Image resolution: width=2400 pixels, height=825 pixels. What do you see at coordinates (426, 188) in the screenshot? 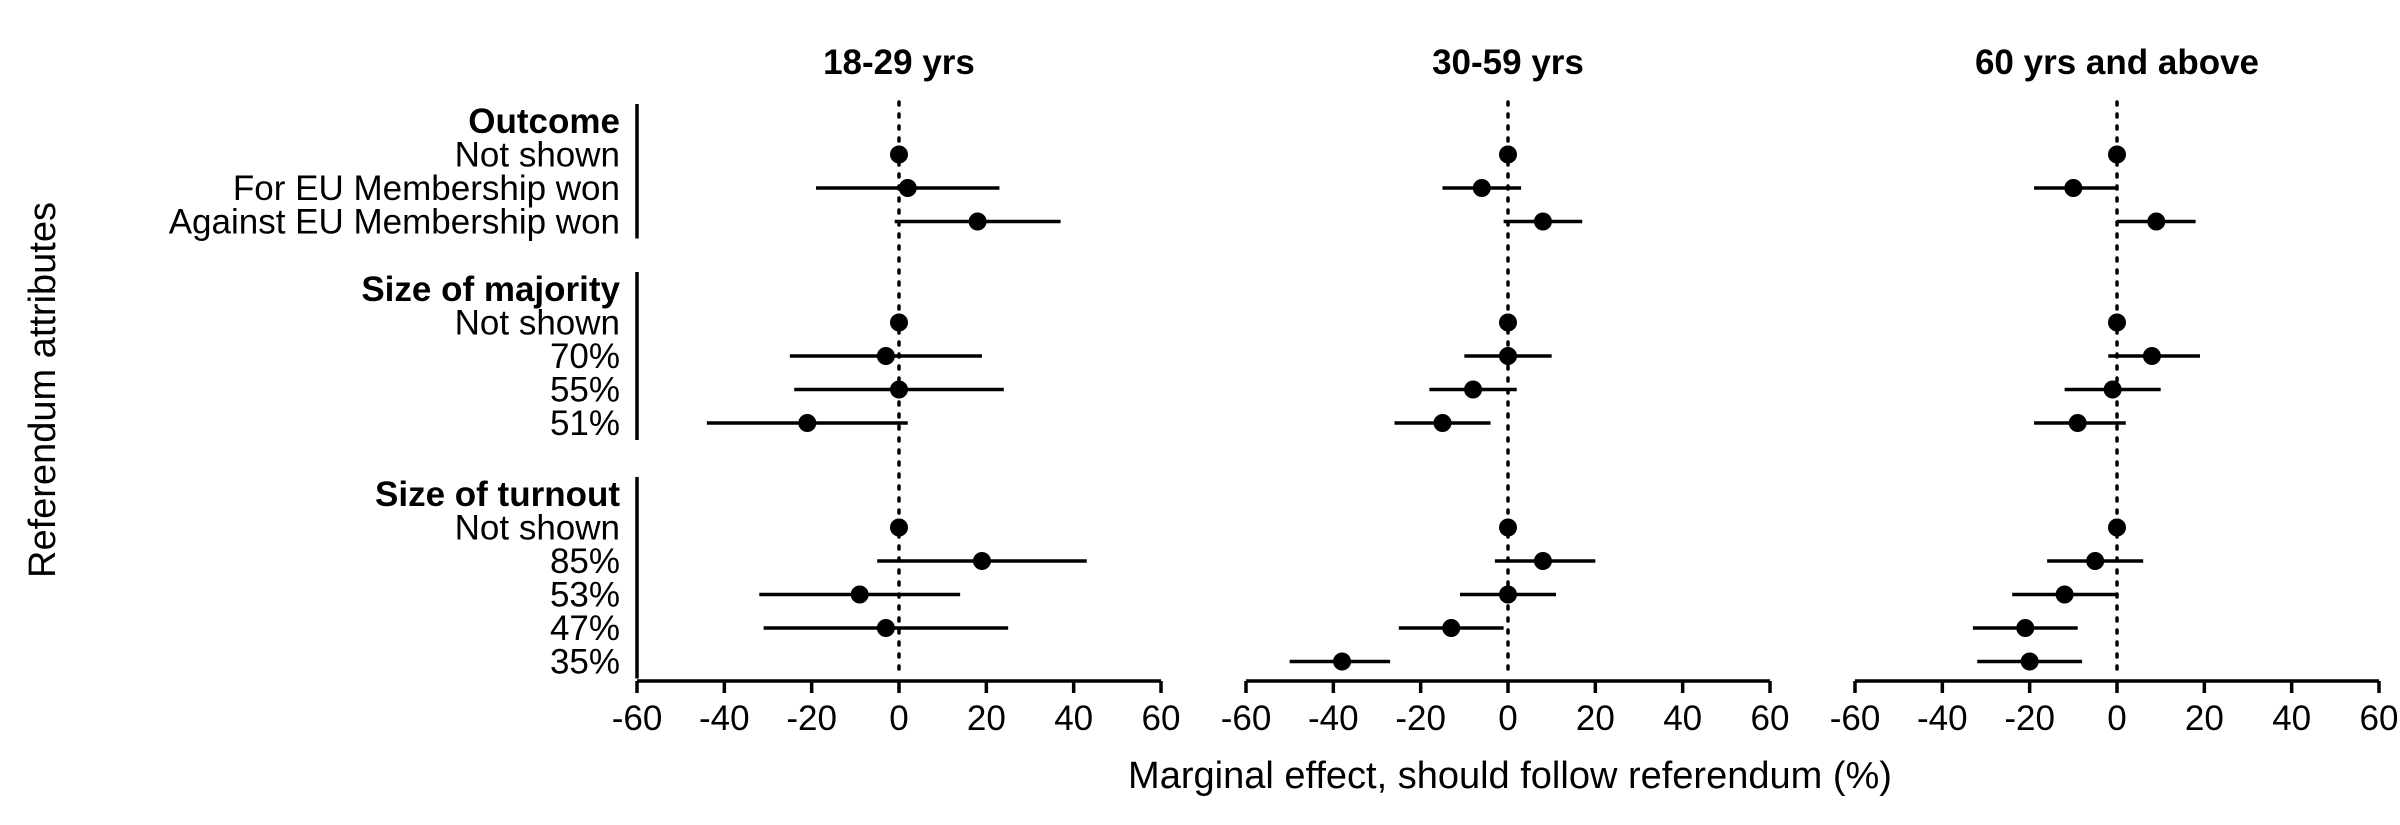
I see `level-label-for-eu-membership-won: For EU Membership won` at bounding box center [426, 188].